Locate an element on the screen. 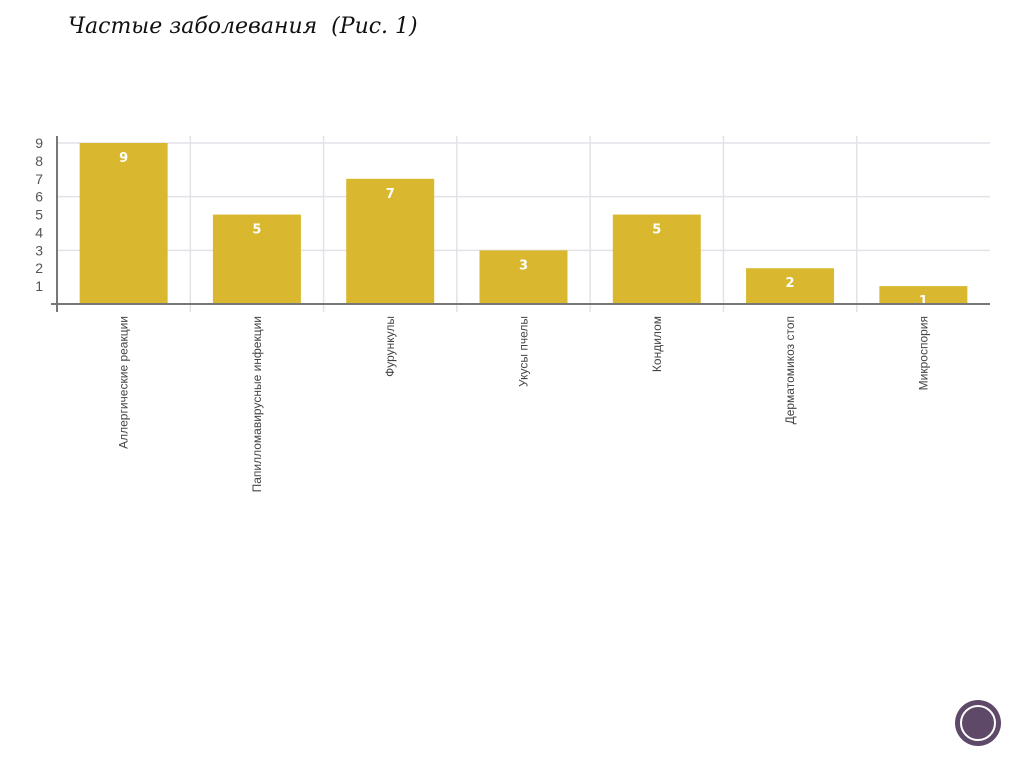 The height and width of the screenshot is (767, 1024). slide-title: Частые заболевания (Рис. 1) is located at coordinates (243, 26).